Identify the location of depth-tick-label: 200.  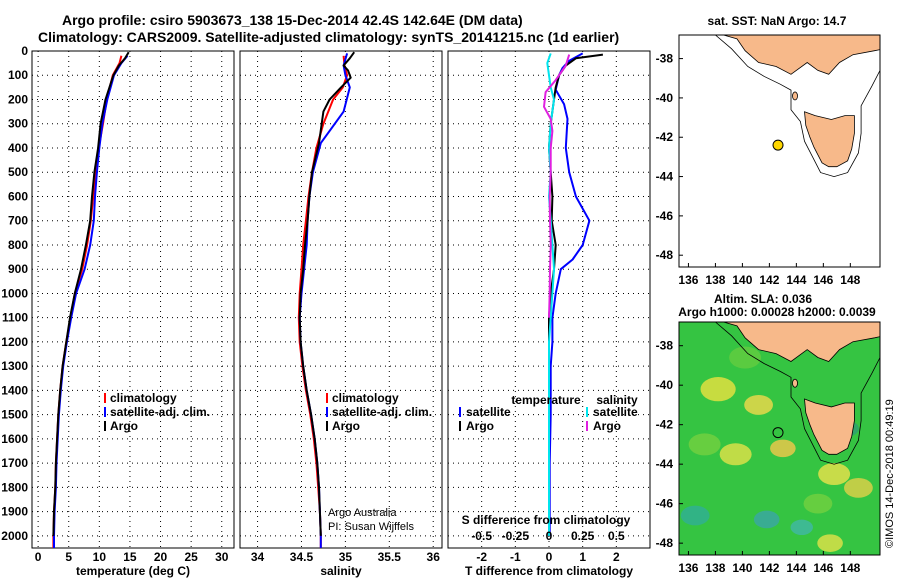
(18, 99).